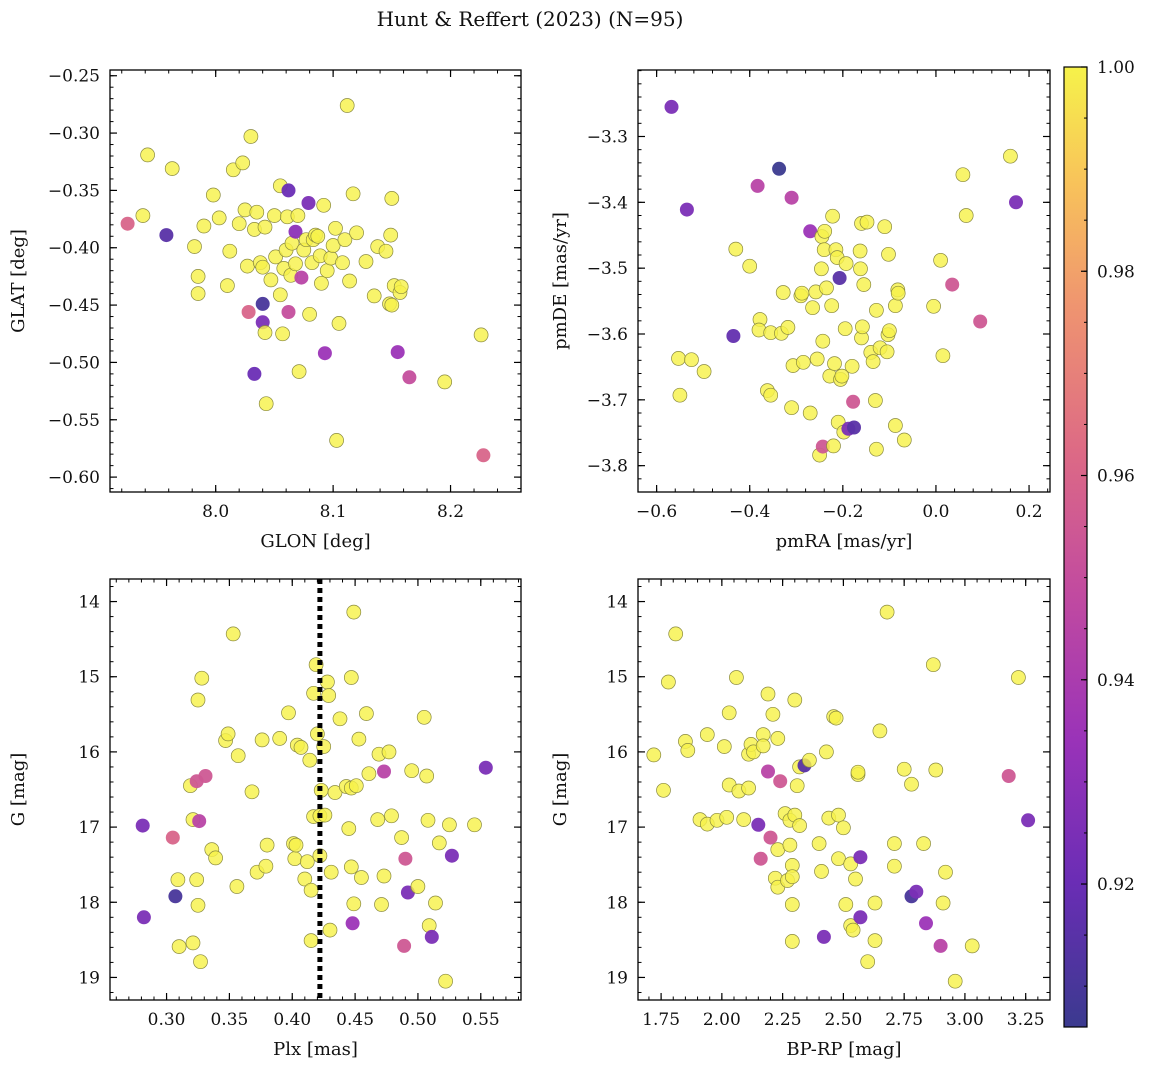 The height and width of the screenshot is (1067, 1149). I want to click on x-tick-label: 8.1, so click(333, 512).